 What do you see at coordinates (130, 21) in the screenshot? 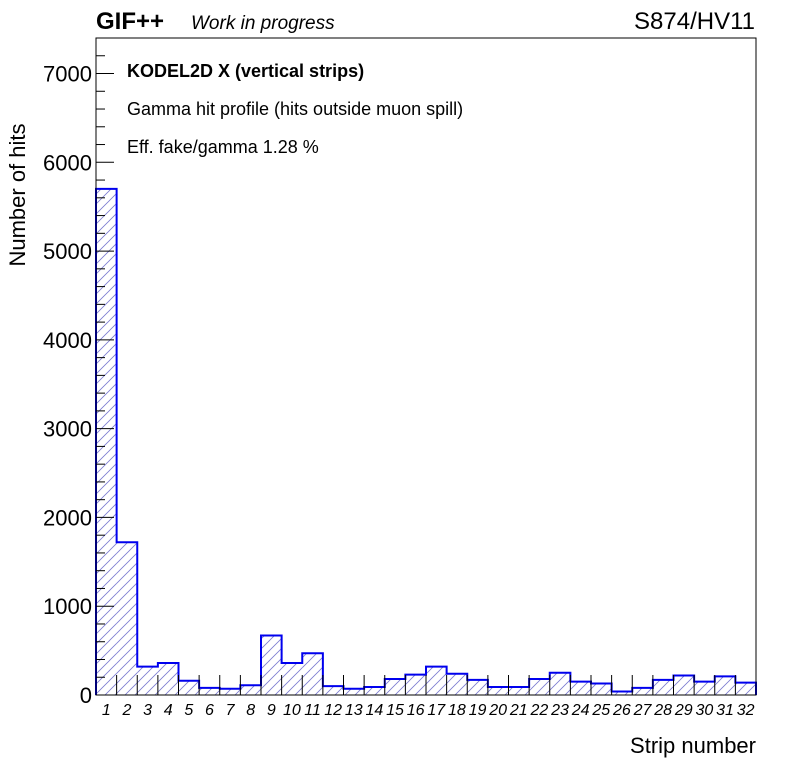
I see `brand-label: GIF++` at bounding box center [130, 21].